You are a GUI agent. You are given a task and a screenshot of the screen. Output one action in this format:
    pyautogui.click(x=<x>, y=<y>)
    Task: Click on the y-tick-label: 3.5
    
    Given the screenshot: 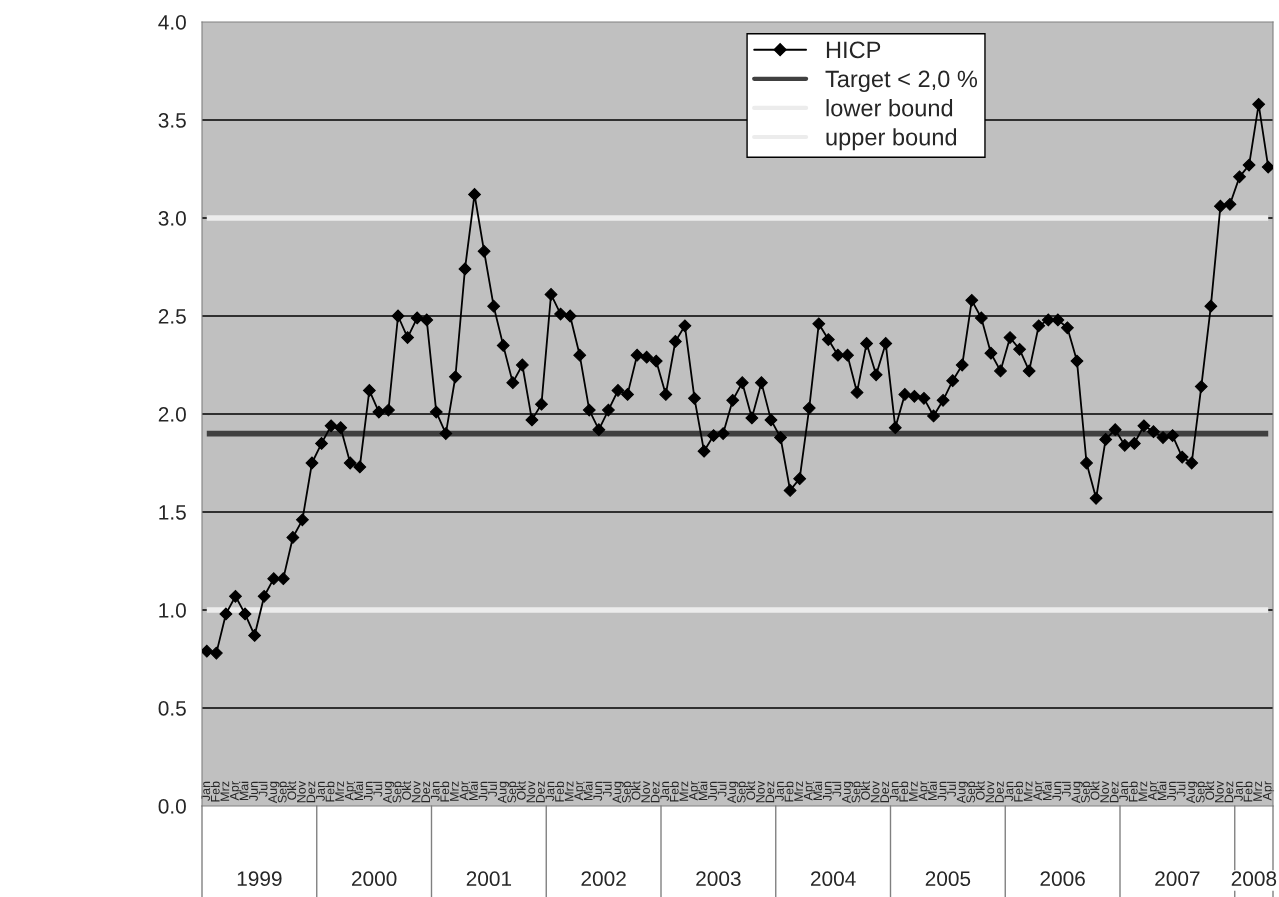 What is the action you would take?
    pyautogui.click(x=172, y=120)
    